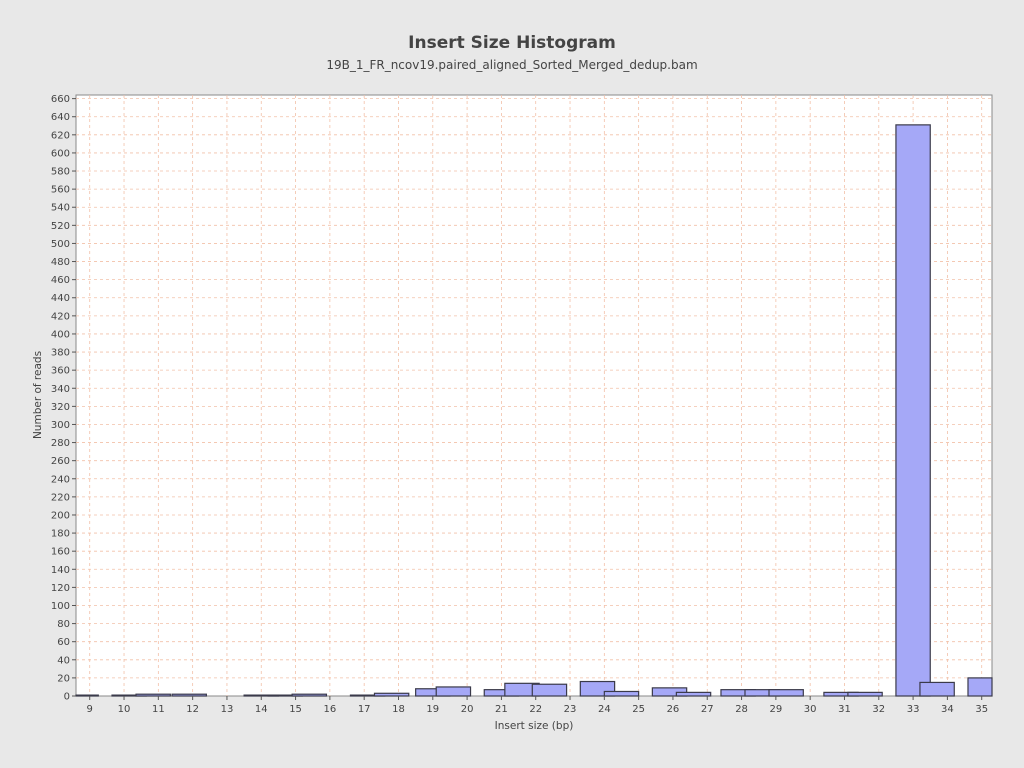  What do you see at coordinates (638, 709) in the screenshot?
I see `x-tick-label: 25` at bounding box center [638, 709].